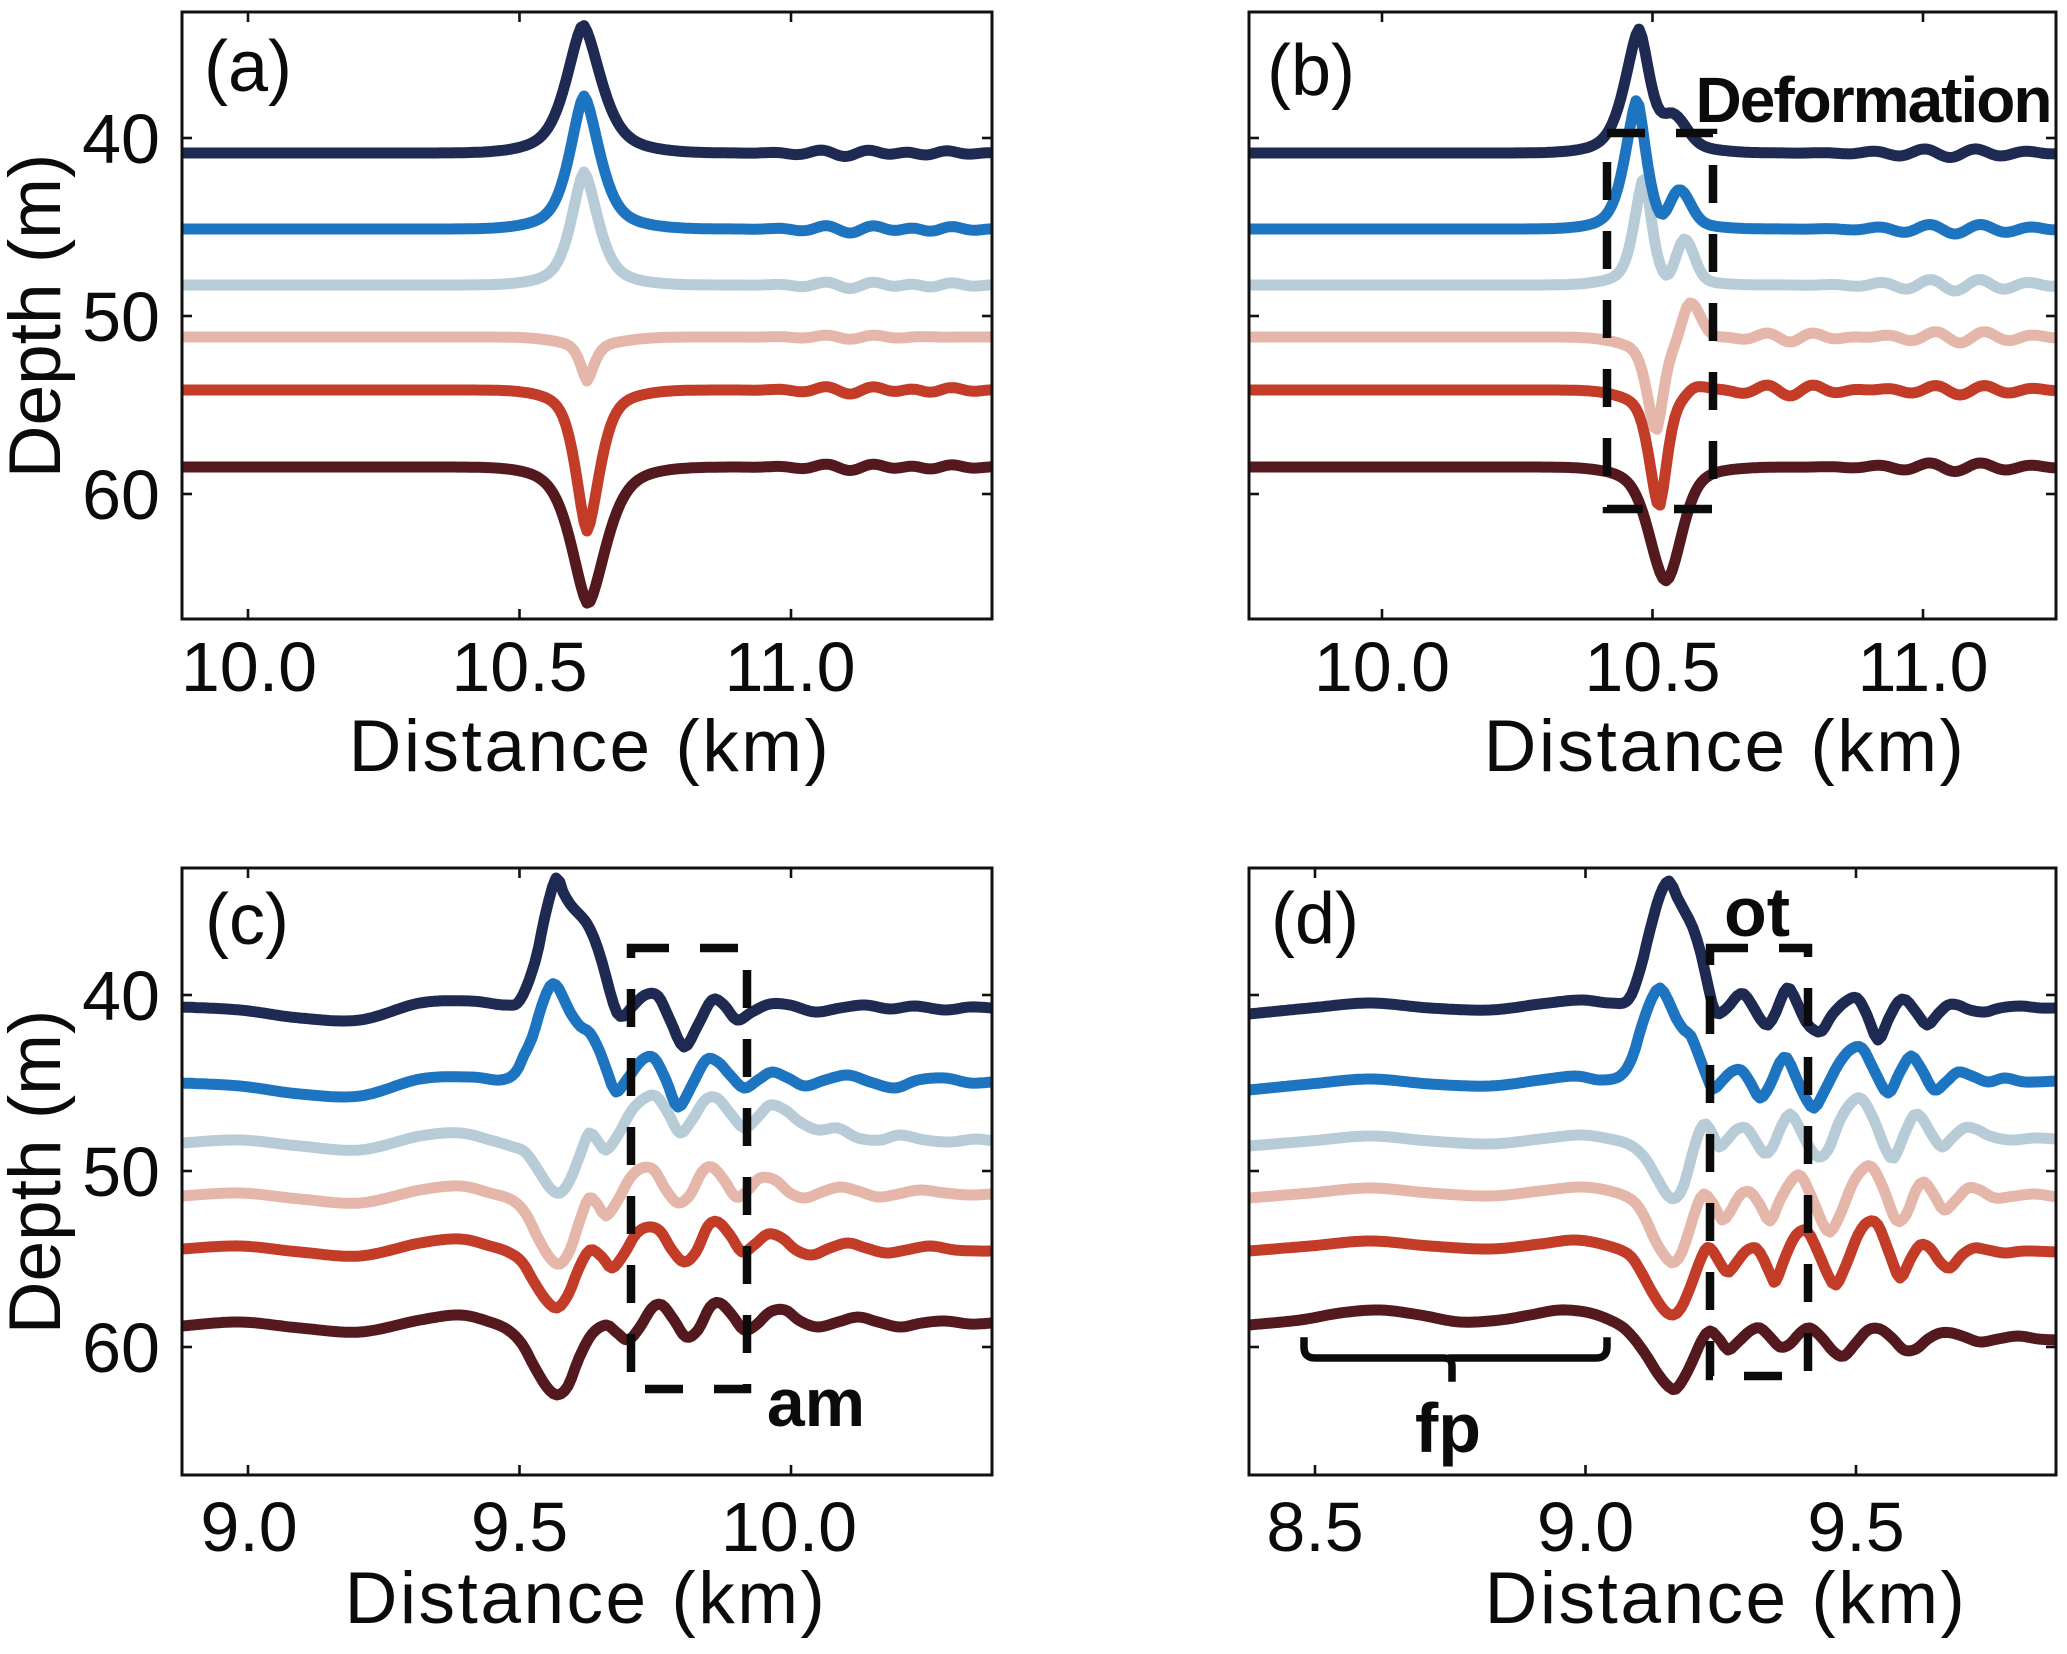 This screenshot has height=1654, width=2067. What do you see at coordinates (247, 920) in the screenshot?
I see `svg-text: (c)` at bounding box center [247, 920].